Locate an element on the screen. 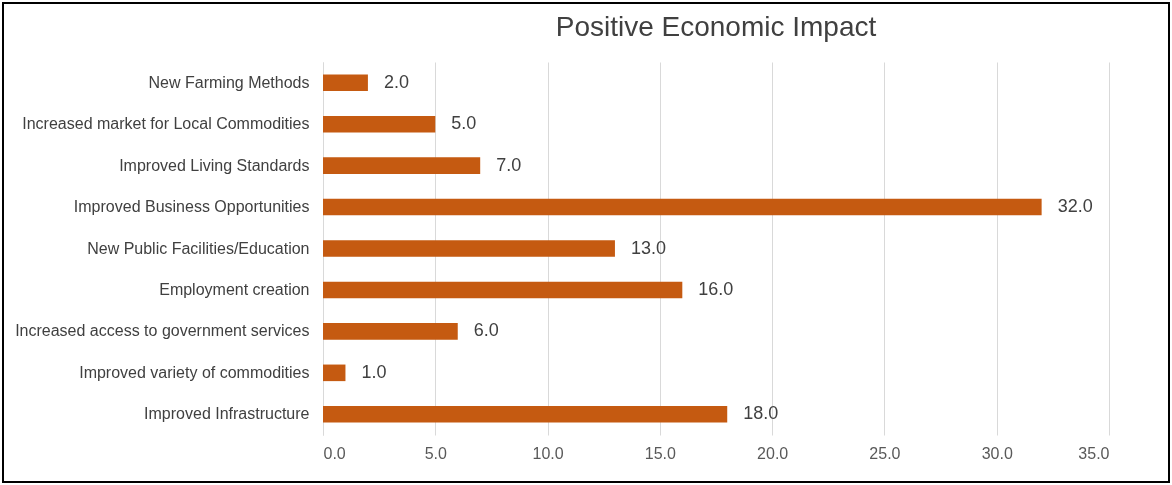 This screenshot has width=1172, height=485. y-tick-label: Improved Business Opportunities is located at coordinates (191, 207).